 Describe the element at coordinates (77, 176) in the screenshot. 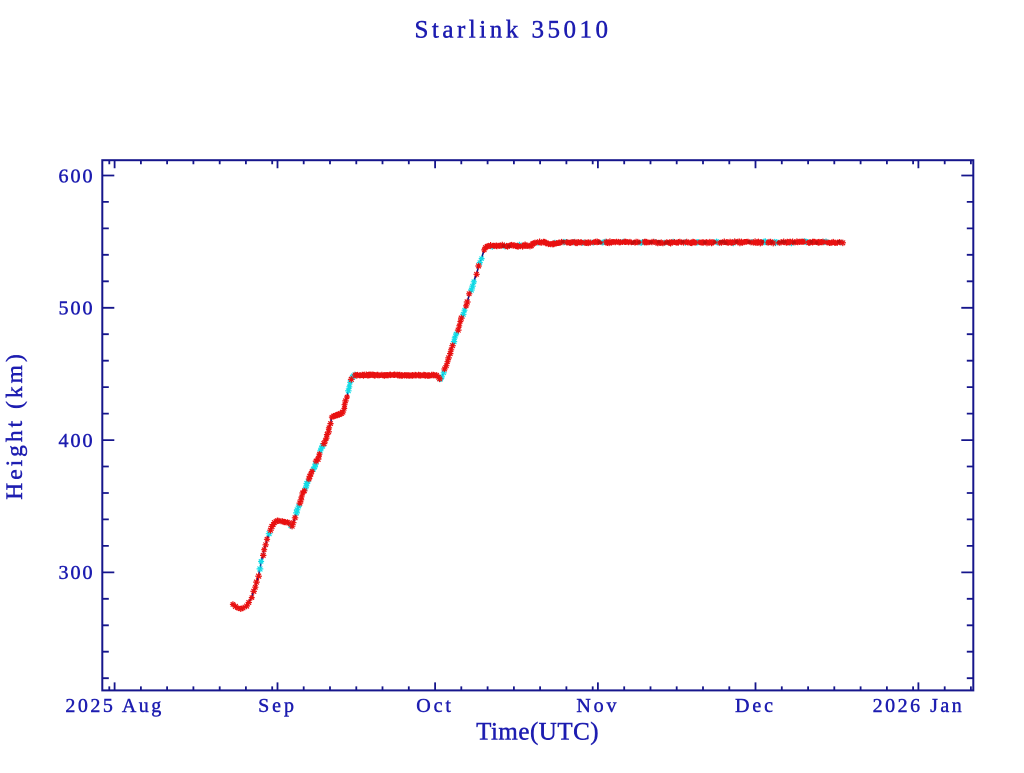

I see `svg-text: 600` at that location.